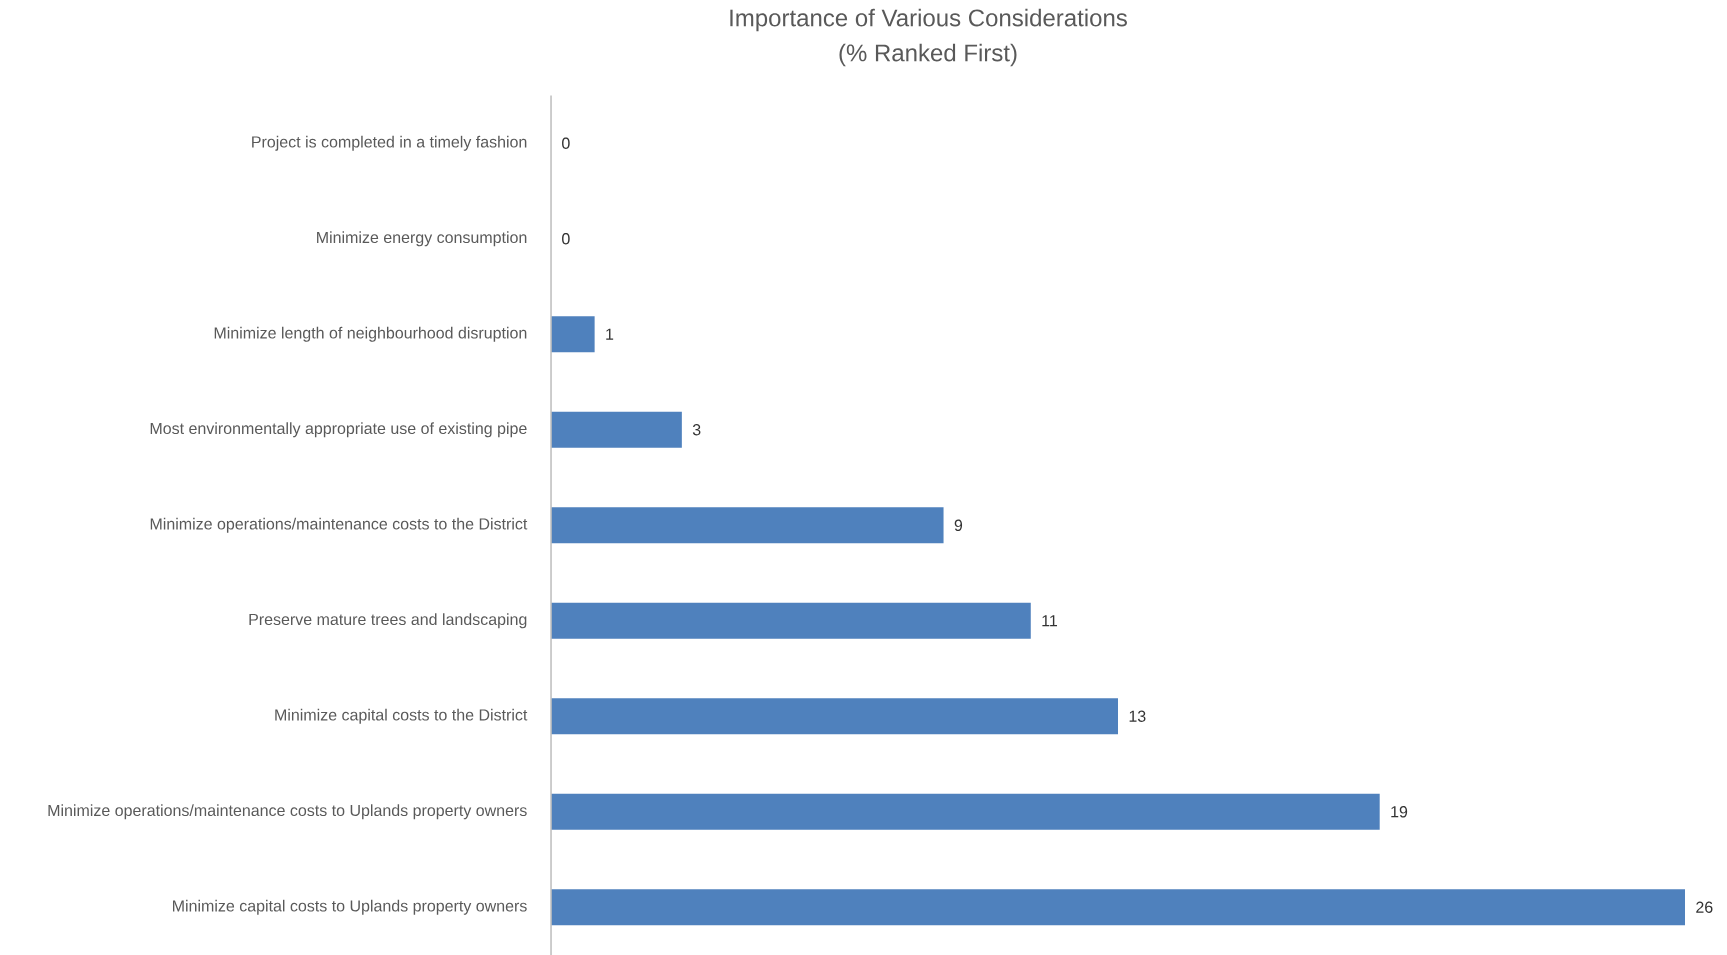  What do you see at coordinates (1050, 621) in the screenshot?
I see `data-label: 11` at bounding box center [1050, 621].